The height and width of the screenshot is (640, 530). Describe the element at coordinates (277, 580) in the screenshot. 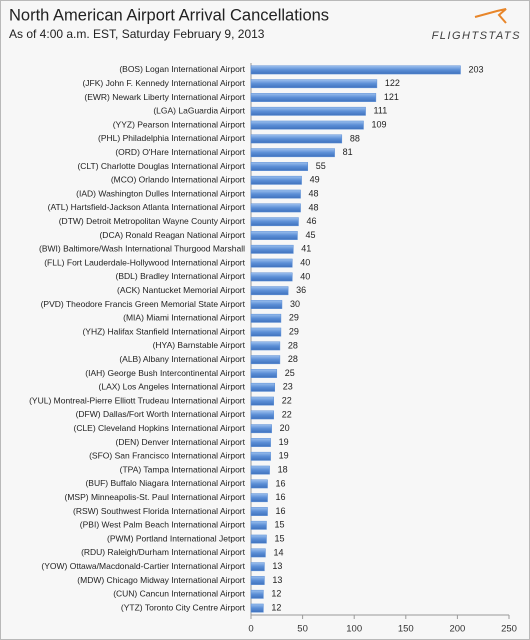

I see `data-label: 13` at that location.